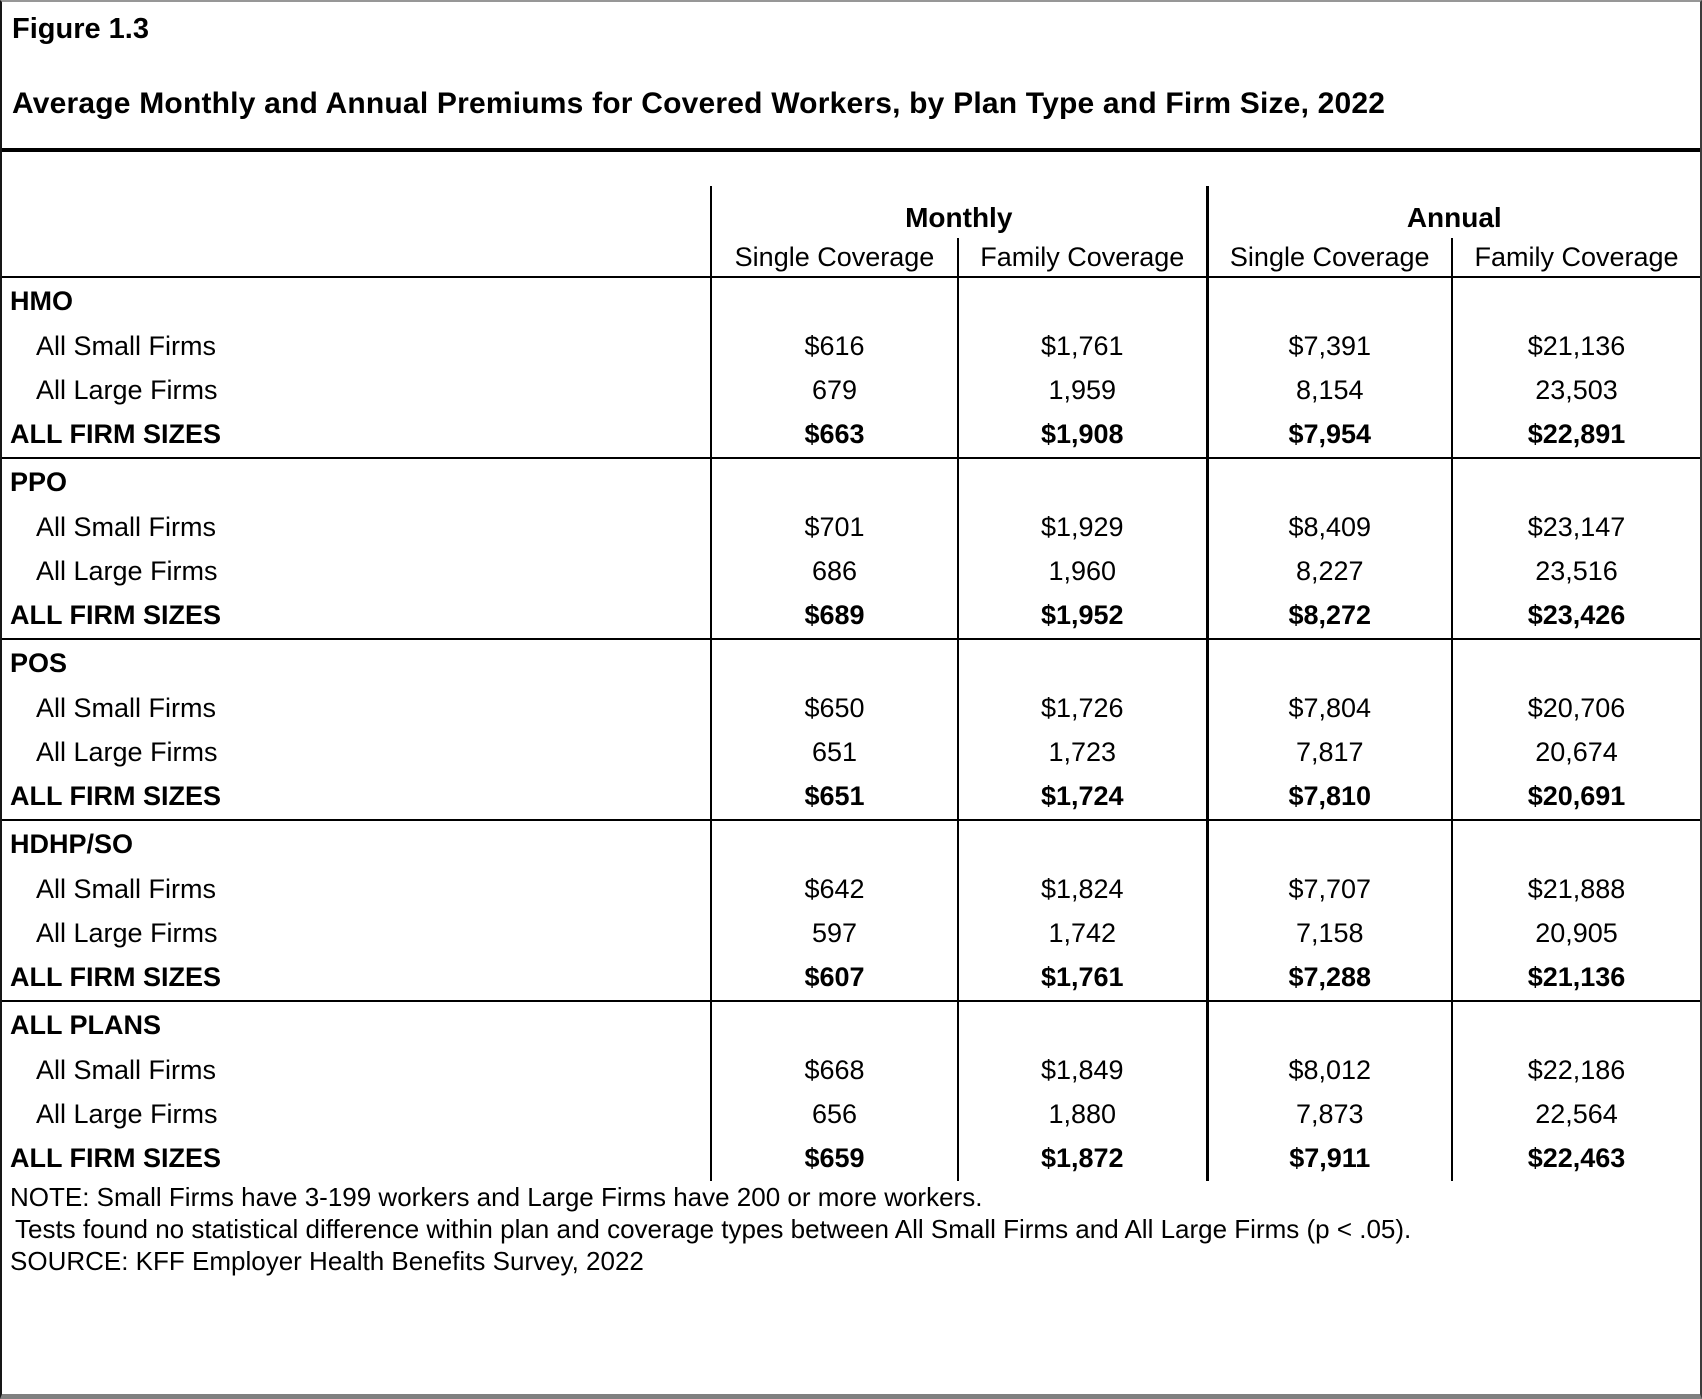 The image size is (1702, 1399). I want to click on plan-type-label: PPO, so click(356, 481).